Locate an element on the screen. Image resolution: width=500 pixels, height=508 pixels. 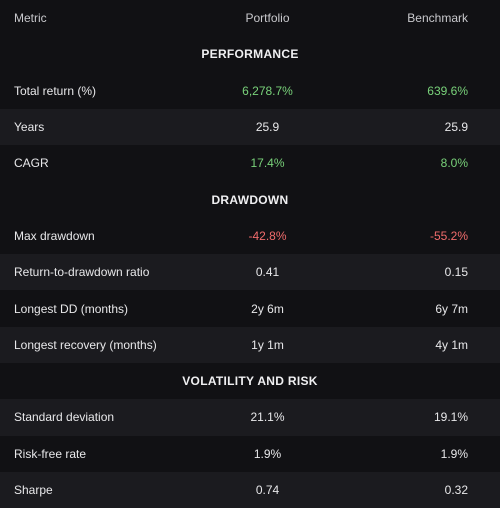
benchmark-value: 4y 1m is located at coordinates (451, 344).